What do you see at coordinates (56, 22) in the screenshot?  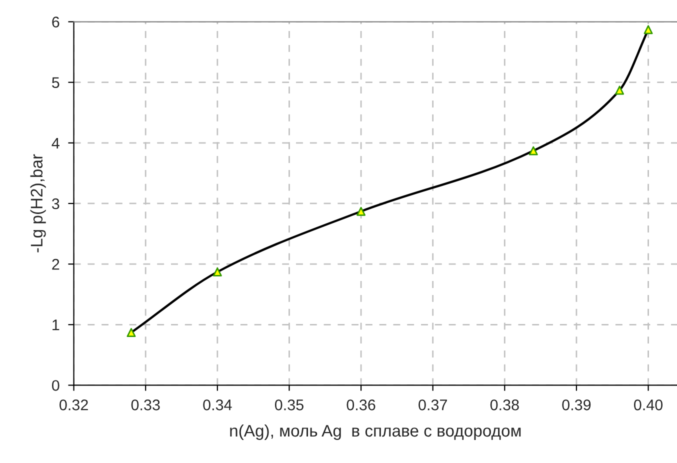 I see `y-tick-label: 6` at bounding box center [56, 22].